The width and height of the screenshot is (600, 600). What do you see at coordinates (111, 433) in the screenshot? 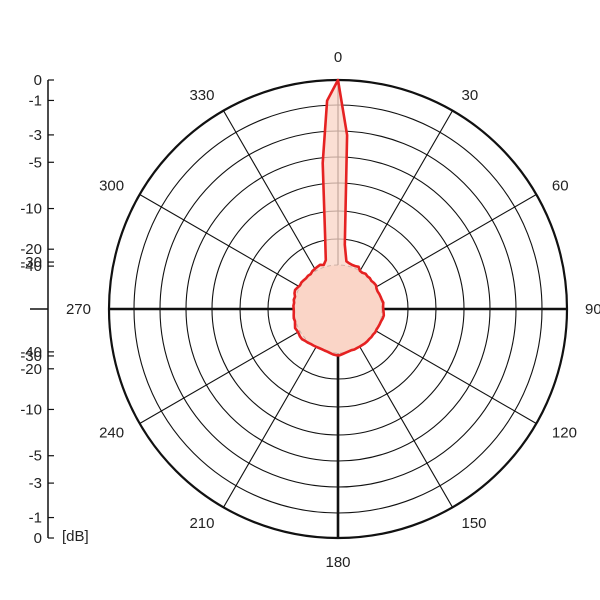
I see `angle-label: 240` at bounding box center [111, 433].